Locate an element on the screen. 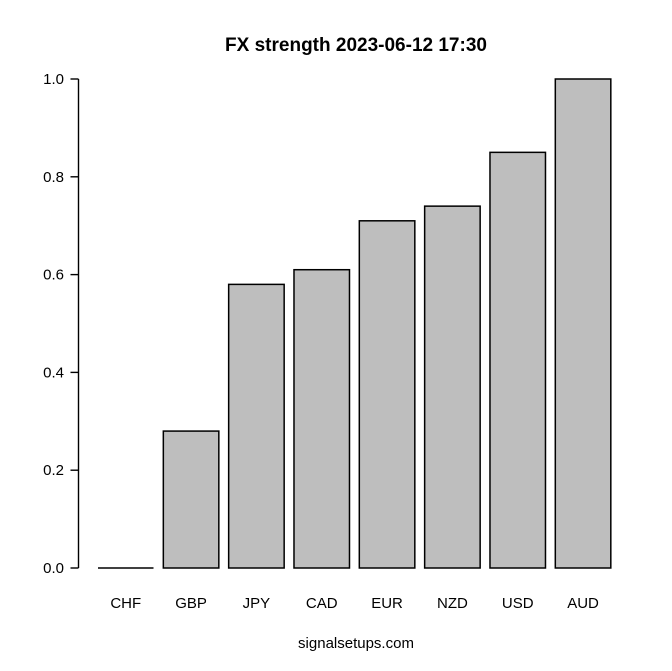  bar-jpy is located at coordinates (256, 426).